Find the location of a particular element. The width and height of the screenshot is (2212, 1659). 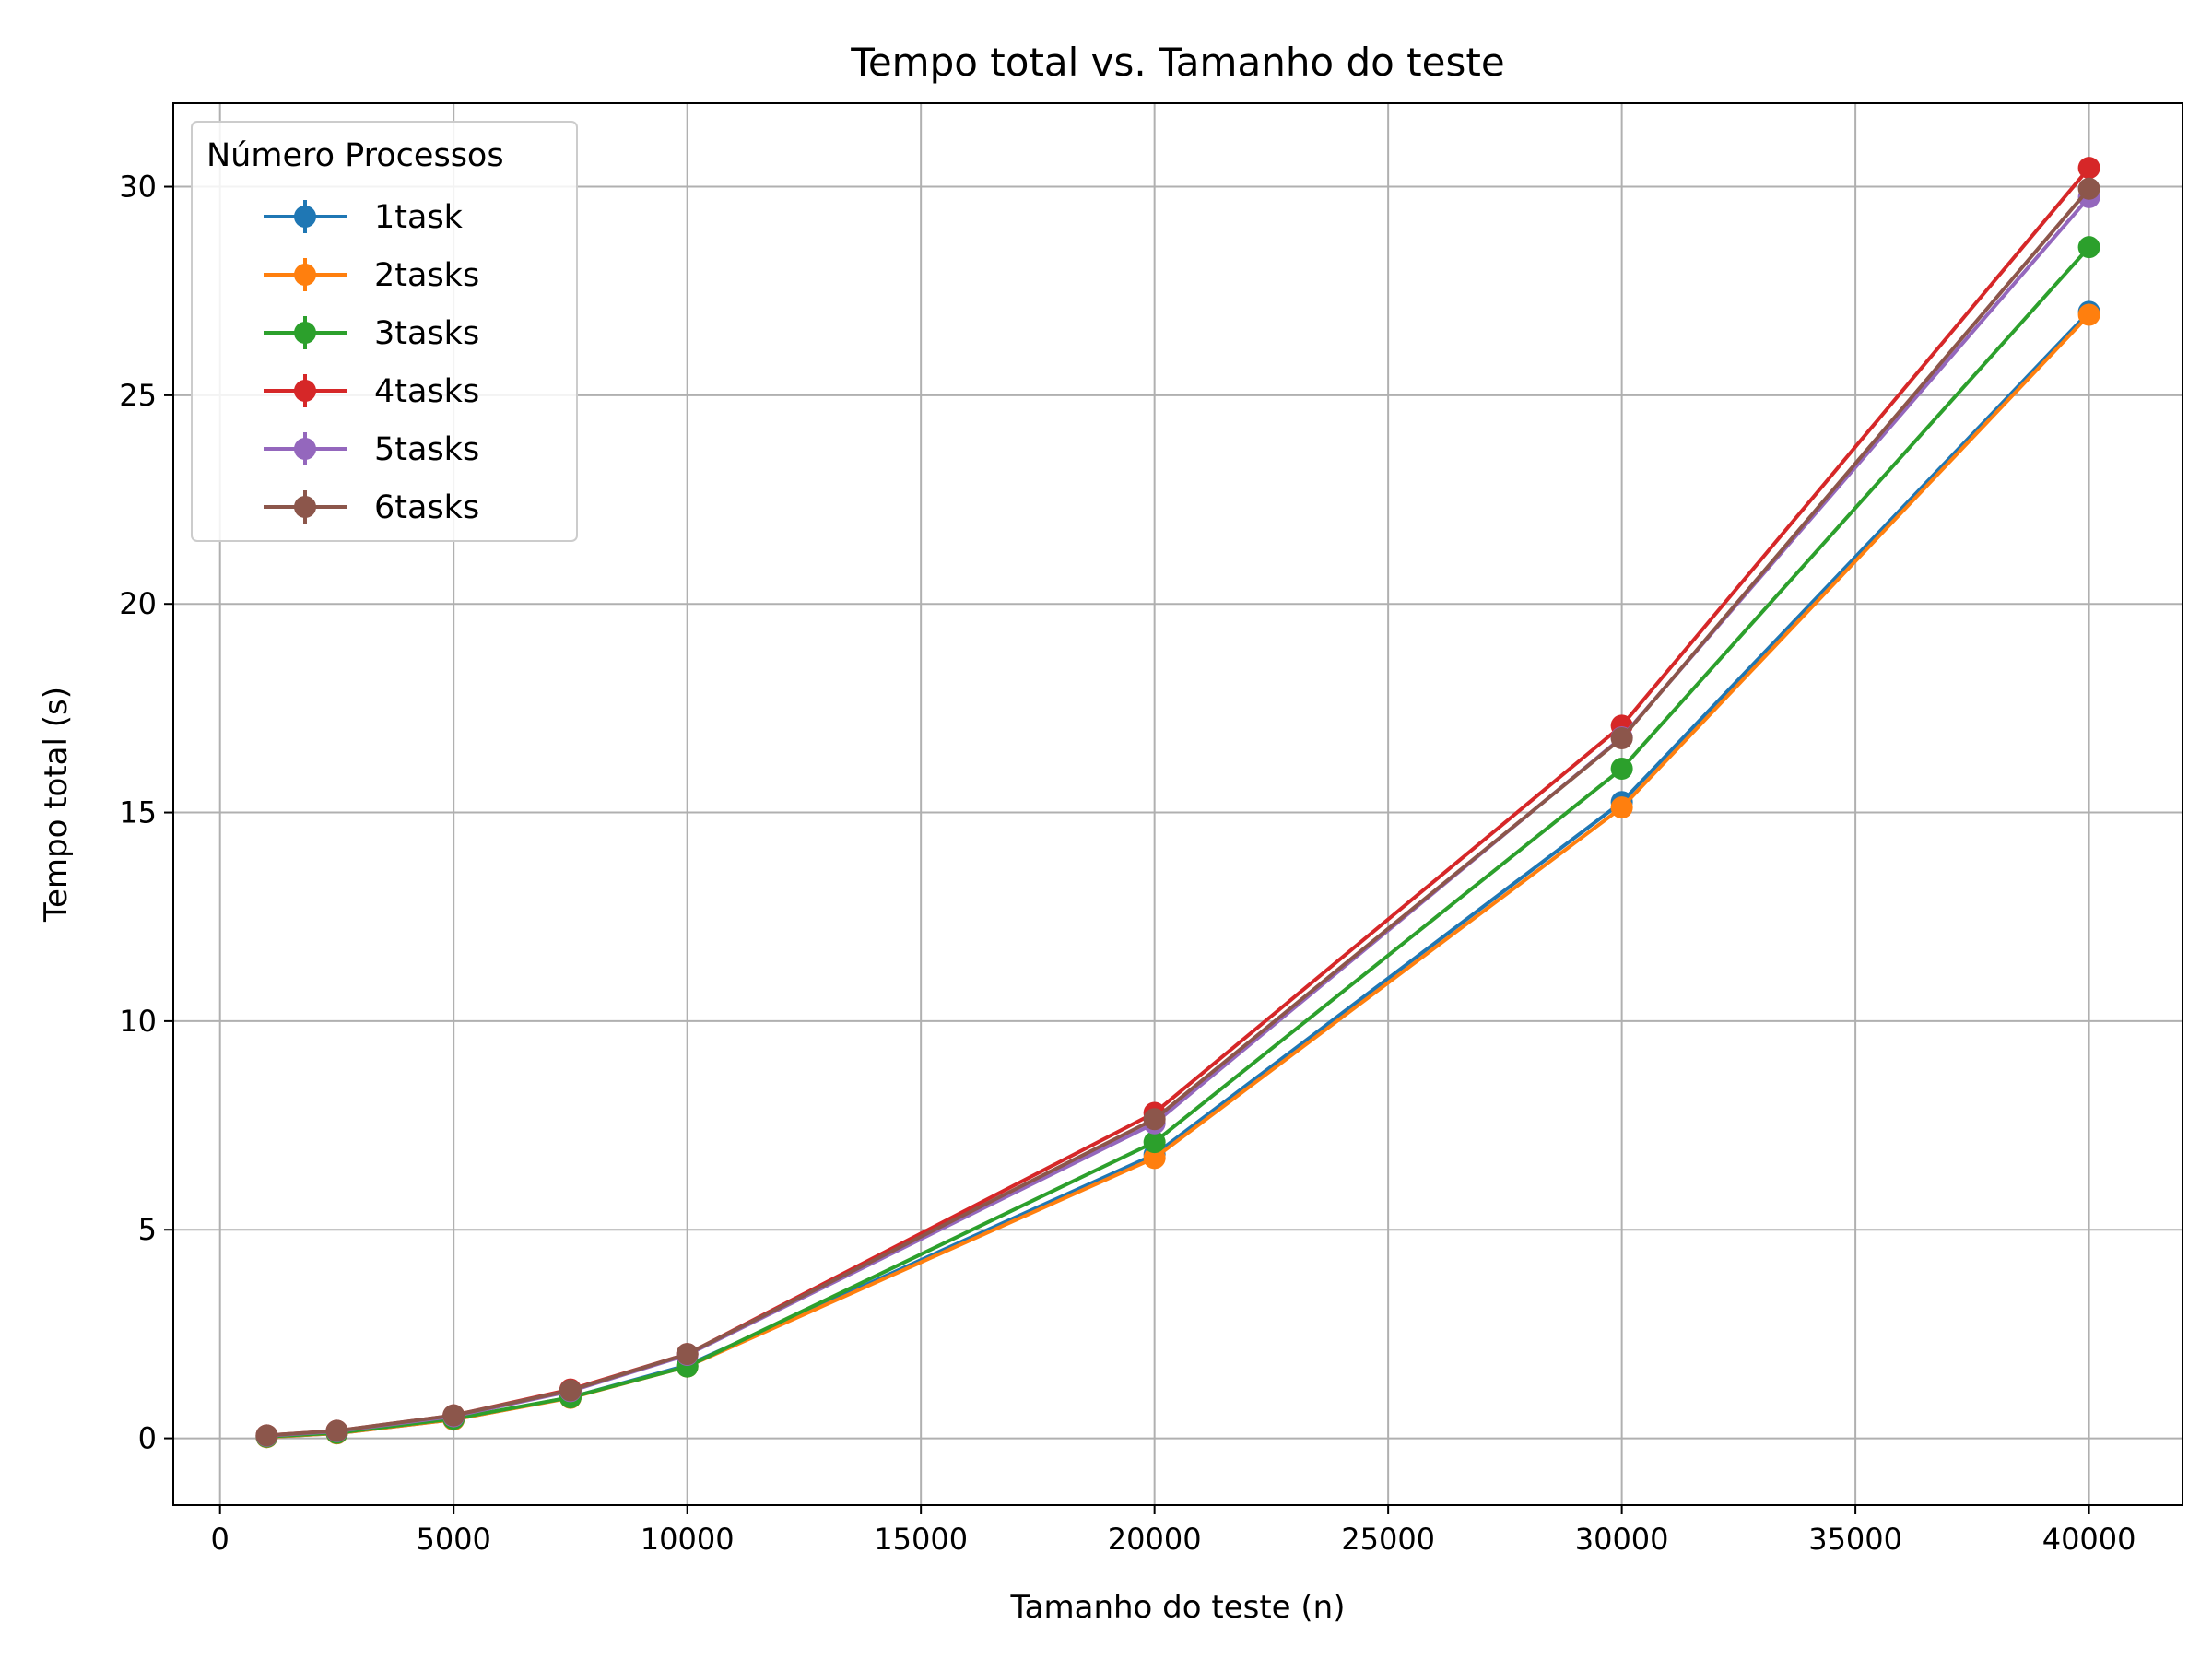

legend-item: 5tasks is located at coordinates (371, 449).